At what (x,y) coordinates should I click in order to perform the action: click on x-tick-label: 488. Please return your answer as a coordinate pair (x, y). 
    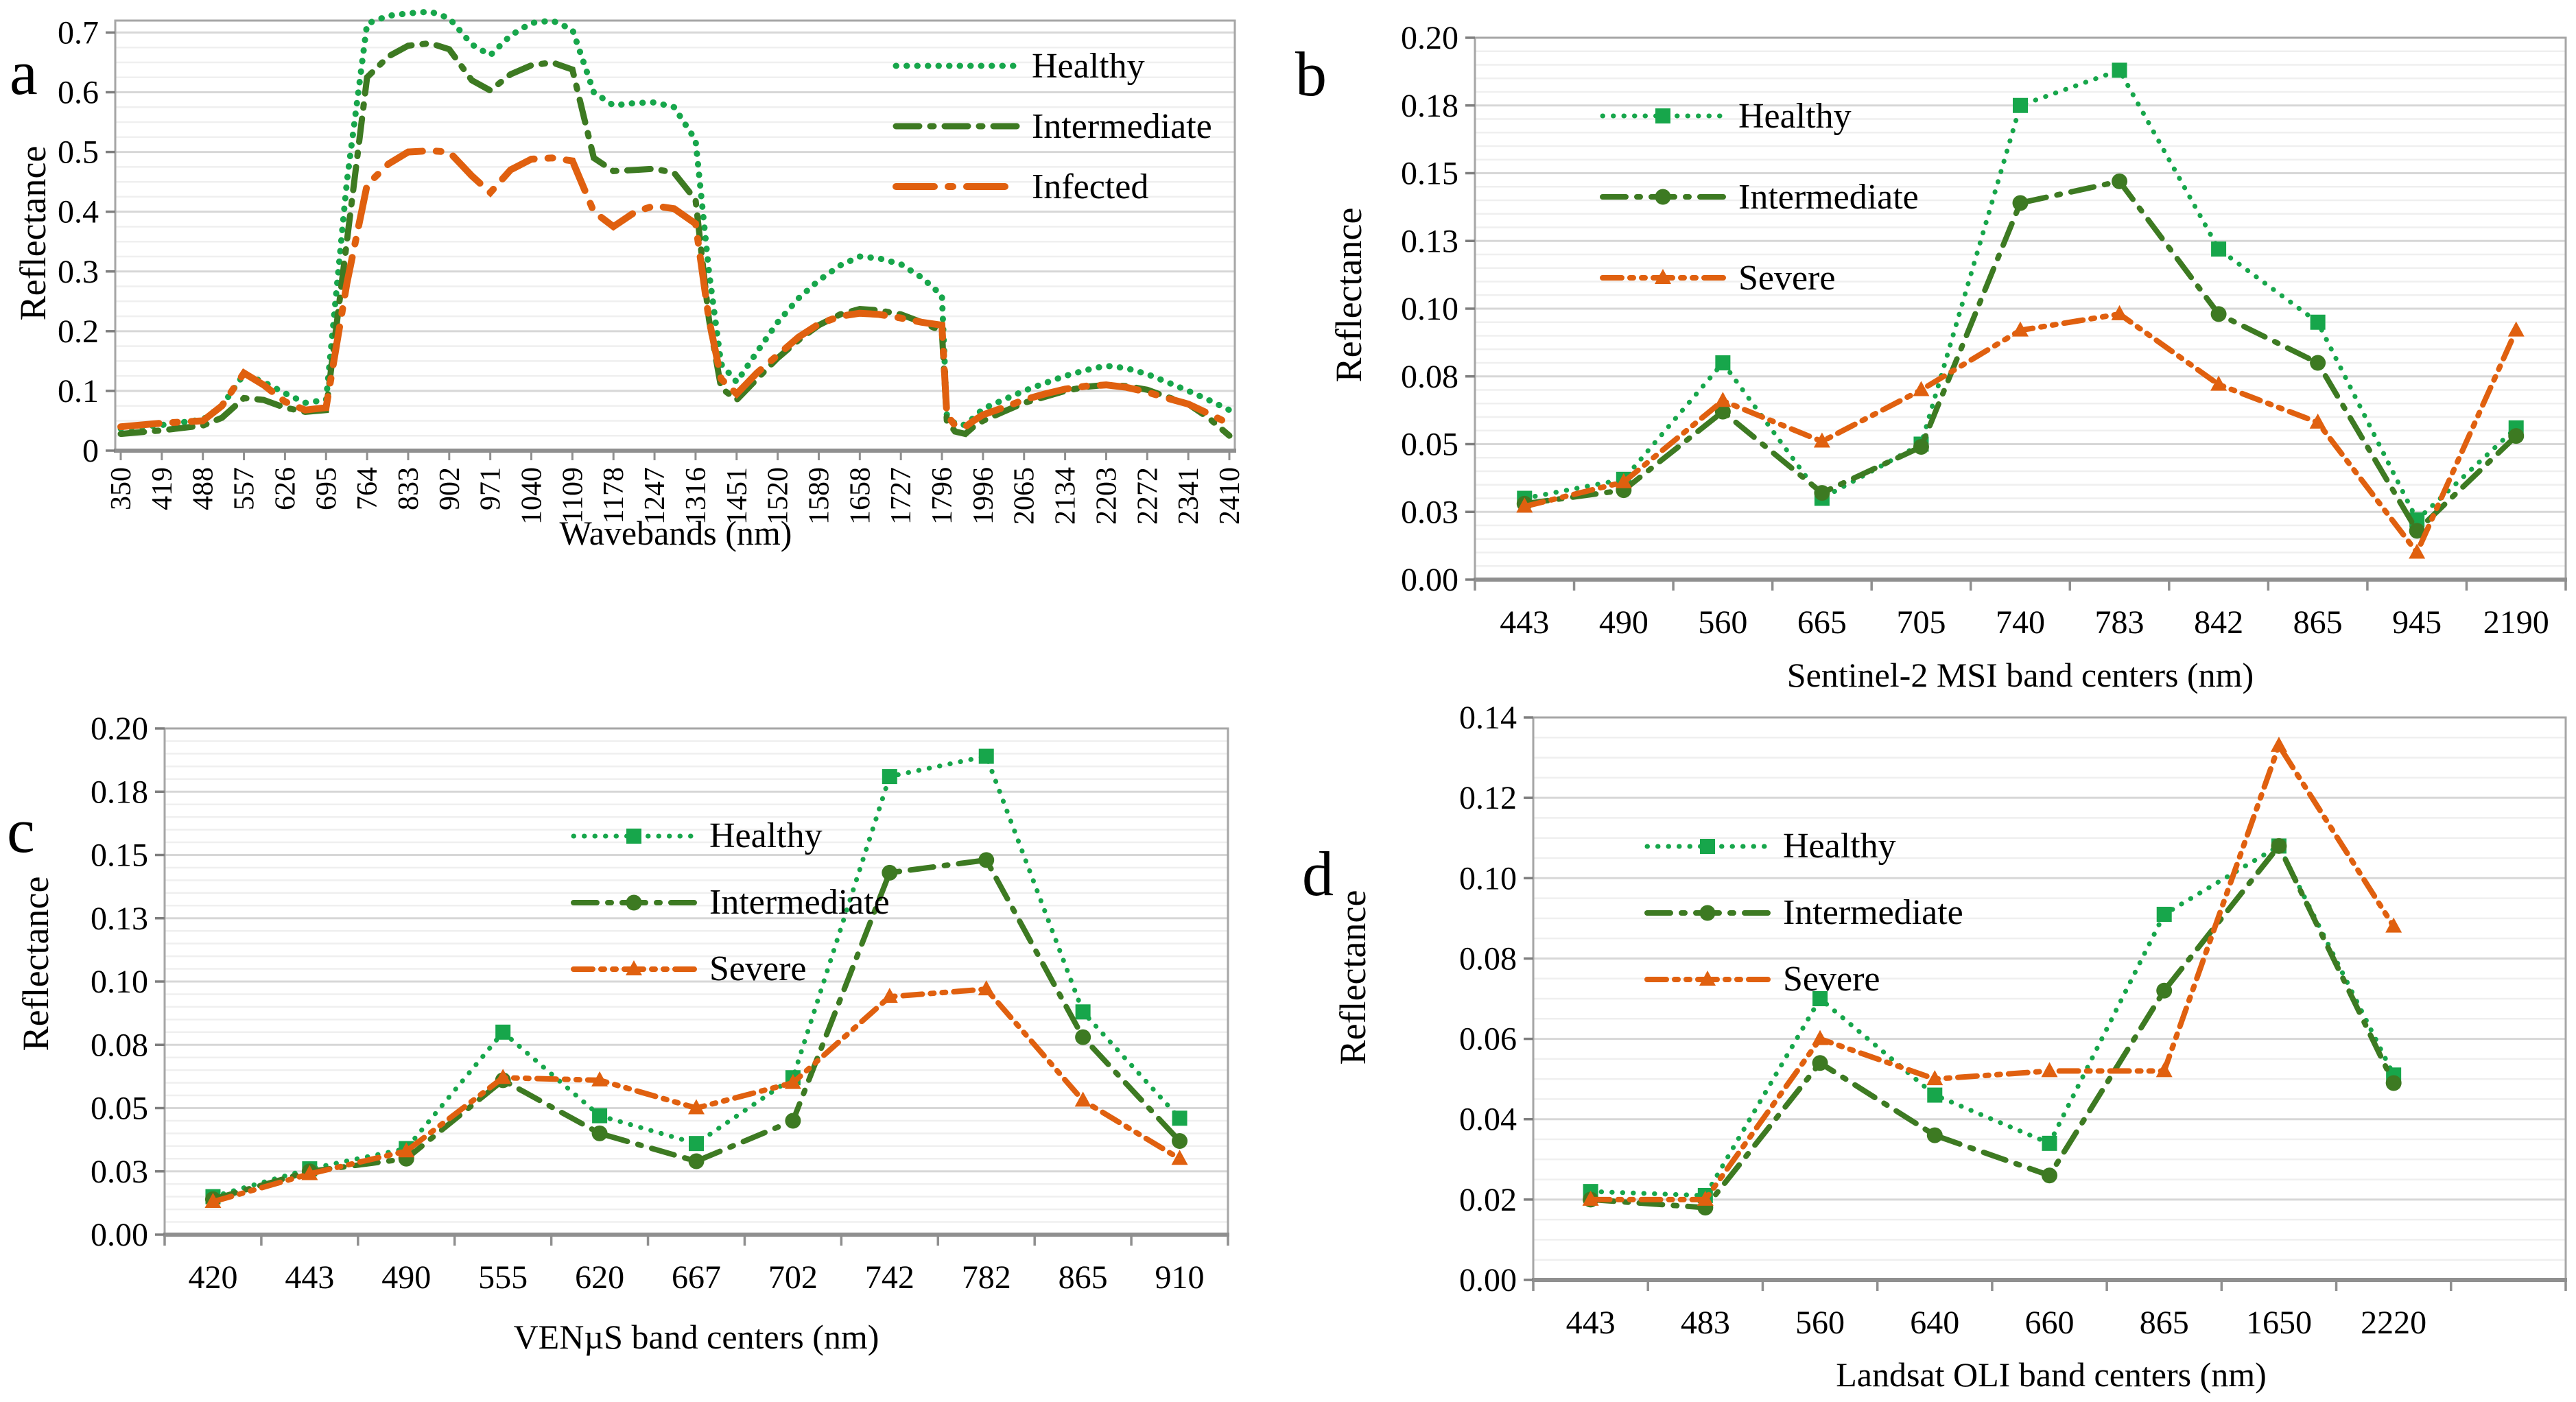
    Looking at the image, I should click on (204, 488).